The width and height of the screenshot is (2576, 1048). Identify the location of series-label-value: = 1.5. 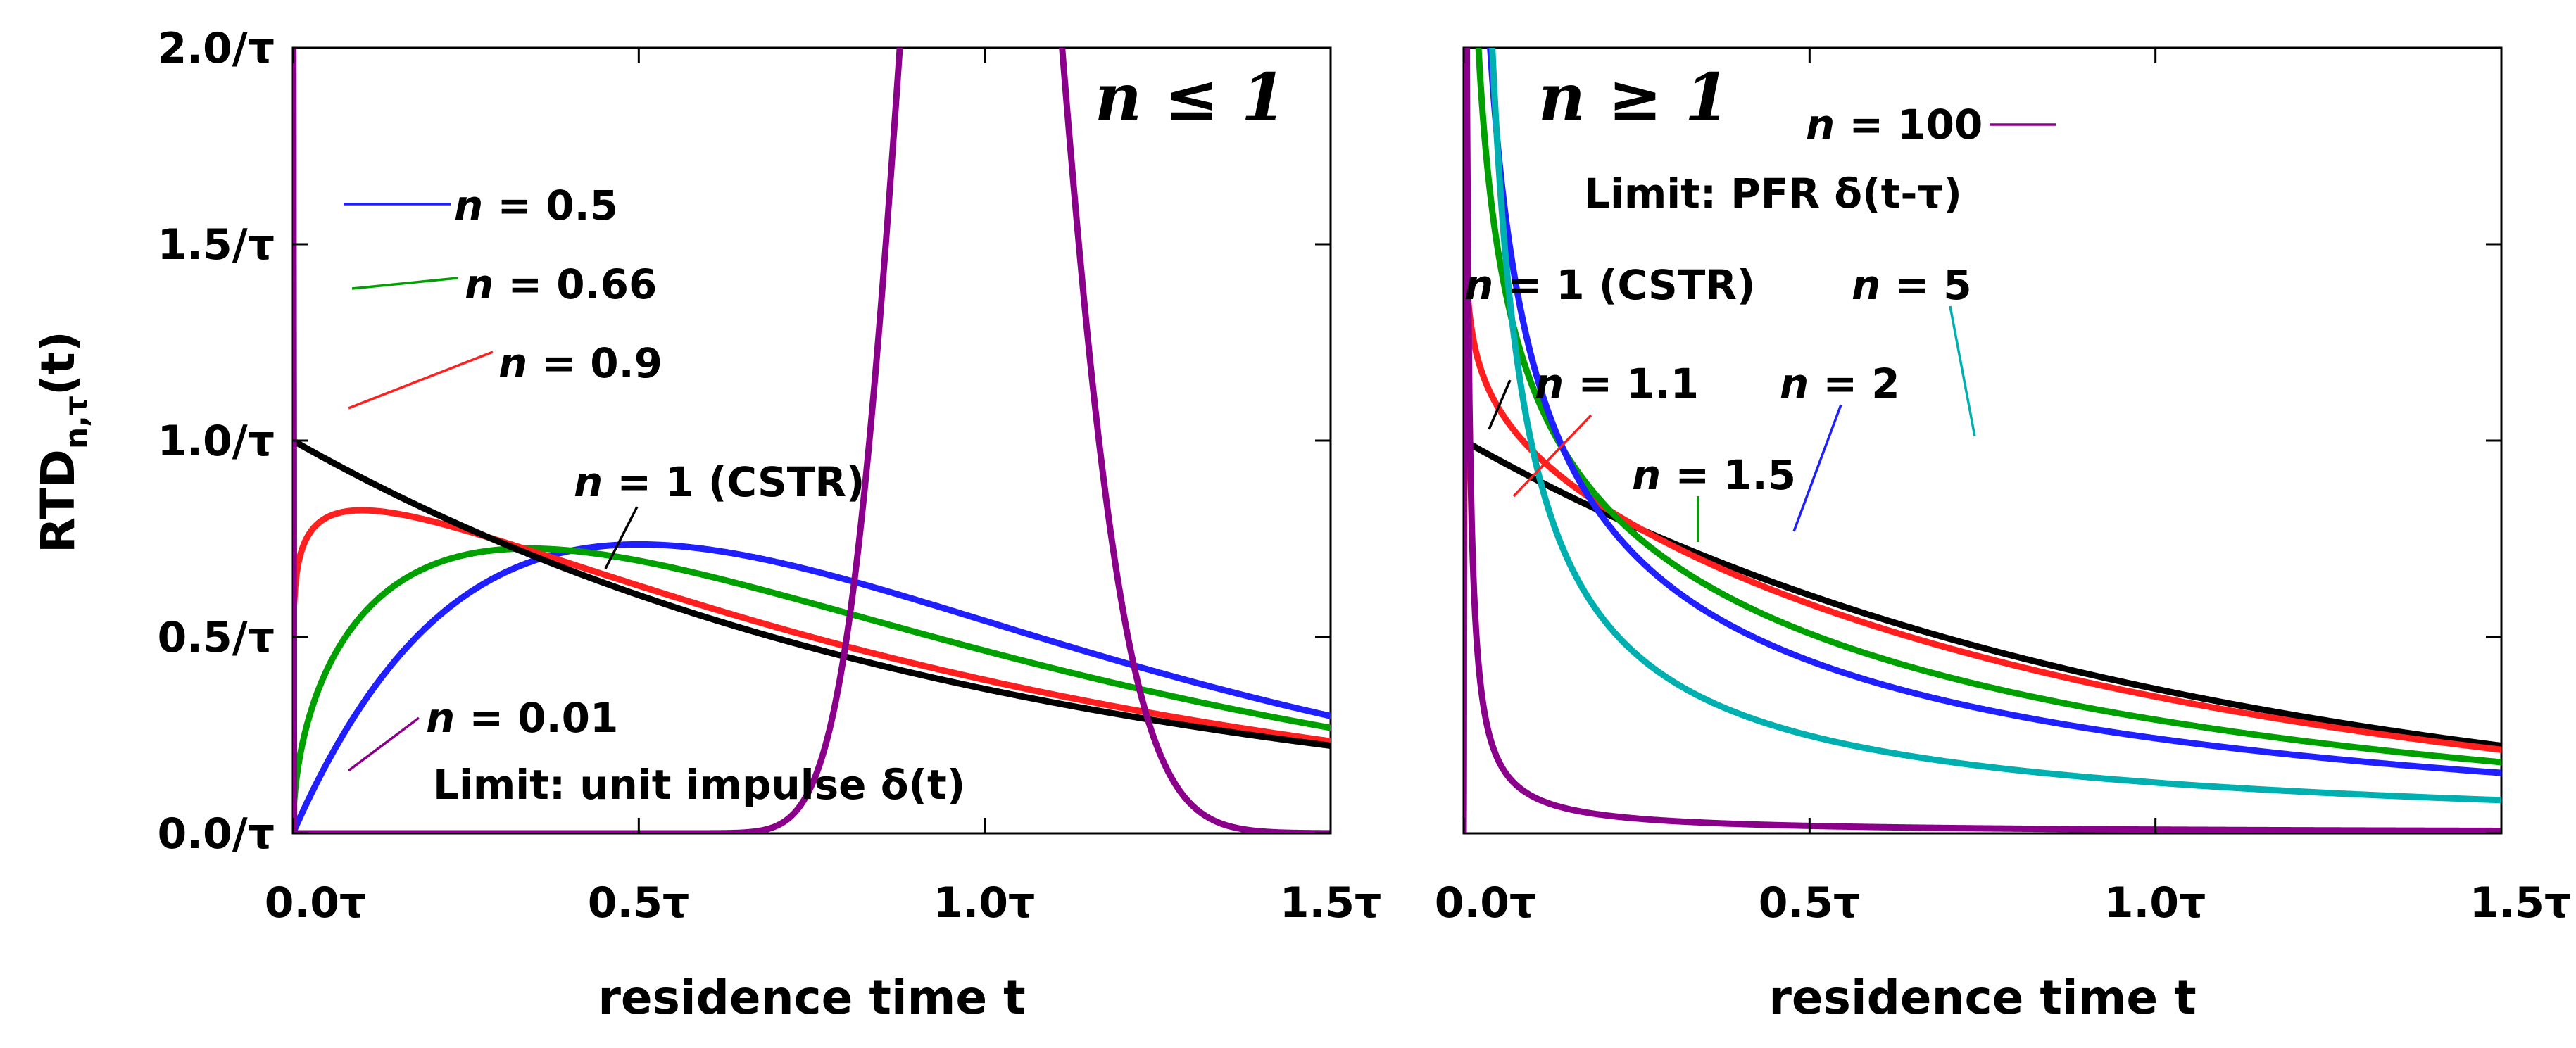
(1728, 475).